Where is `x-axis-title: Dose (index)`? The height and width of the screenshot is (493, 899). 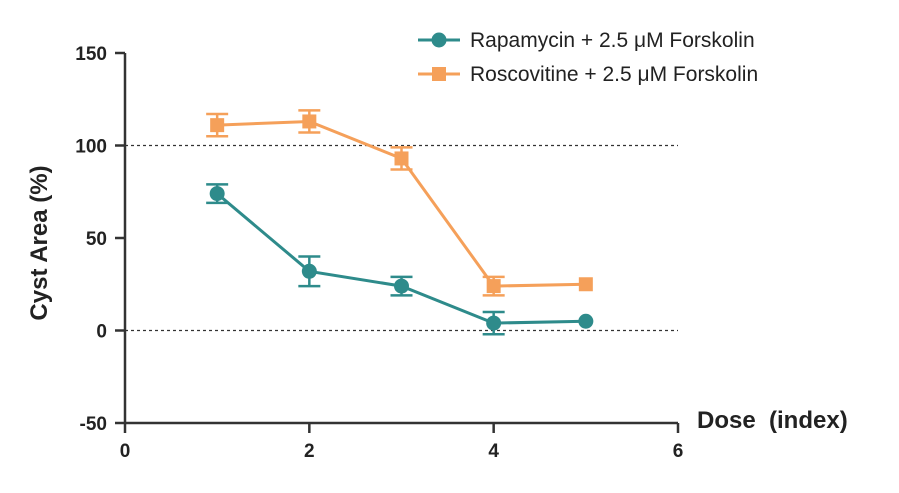
x-axis-title: Dose (index) is located at coordinates (772, 420).